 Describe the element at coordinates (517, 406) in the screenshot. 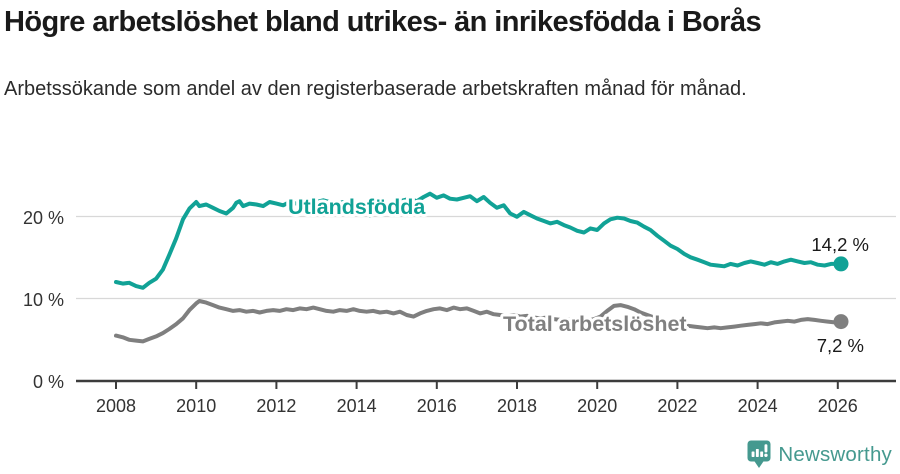

I see `x-tick-label-2018: 2018` at that location.